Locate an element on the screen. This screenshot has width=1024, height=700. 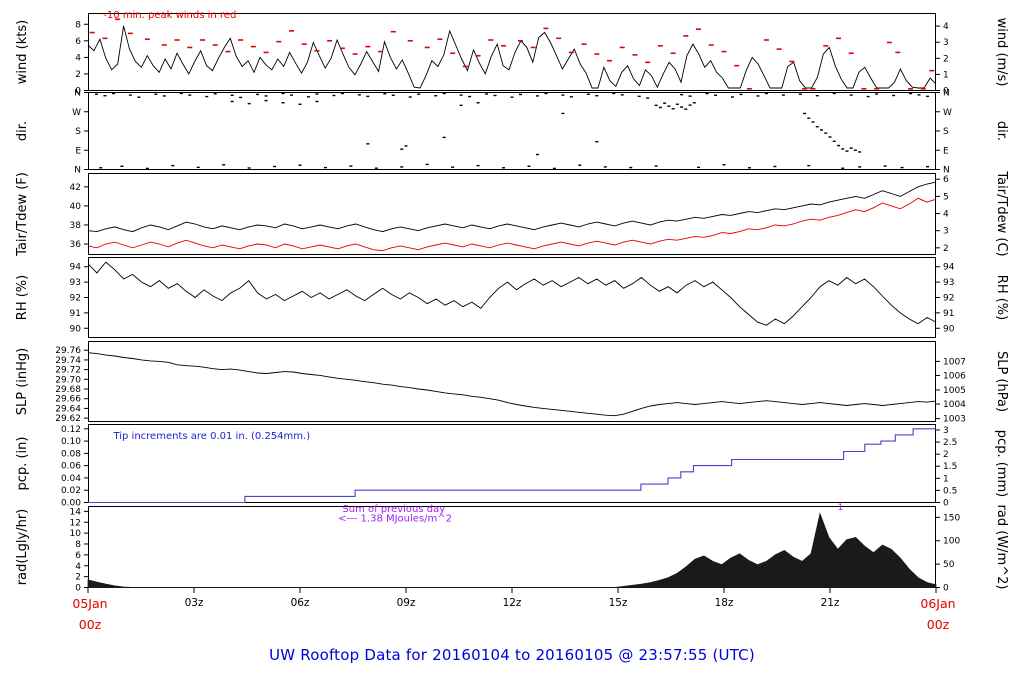
dir-right-axis-label: dir. is located at coordinates (1001, 131).